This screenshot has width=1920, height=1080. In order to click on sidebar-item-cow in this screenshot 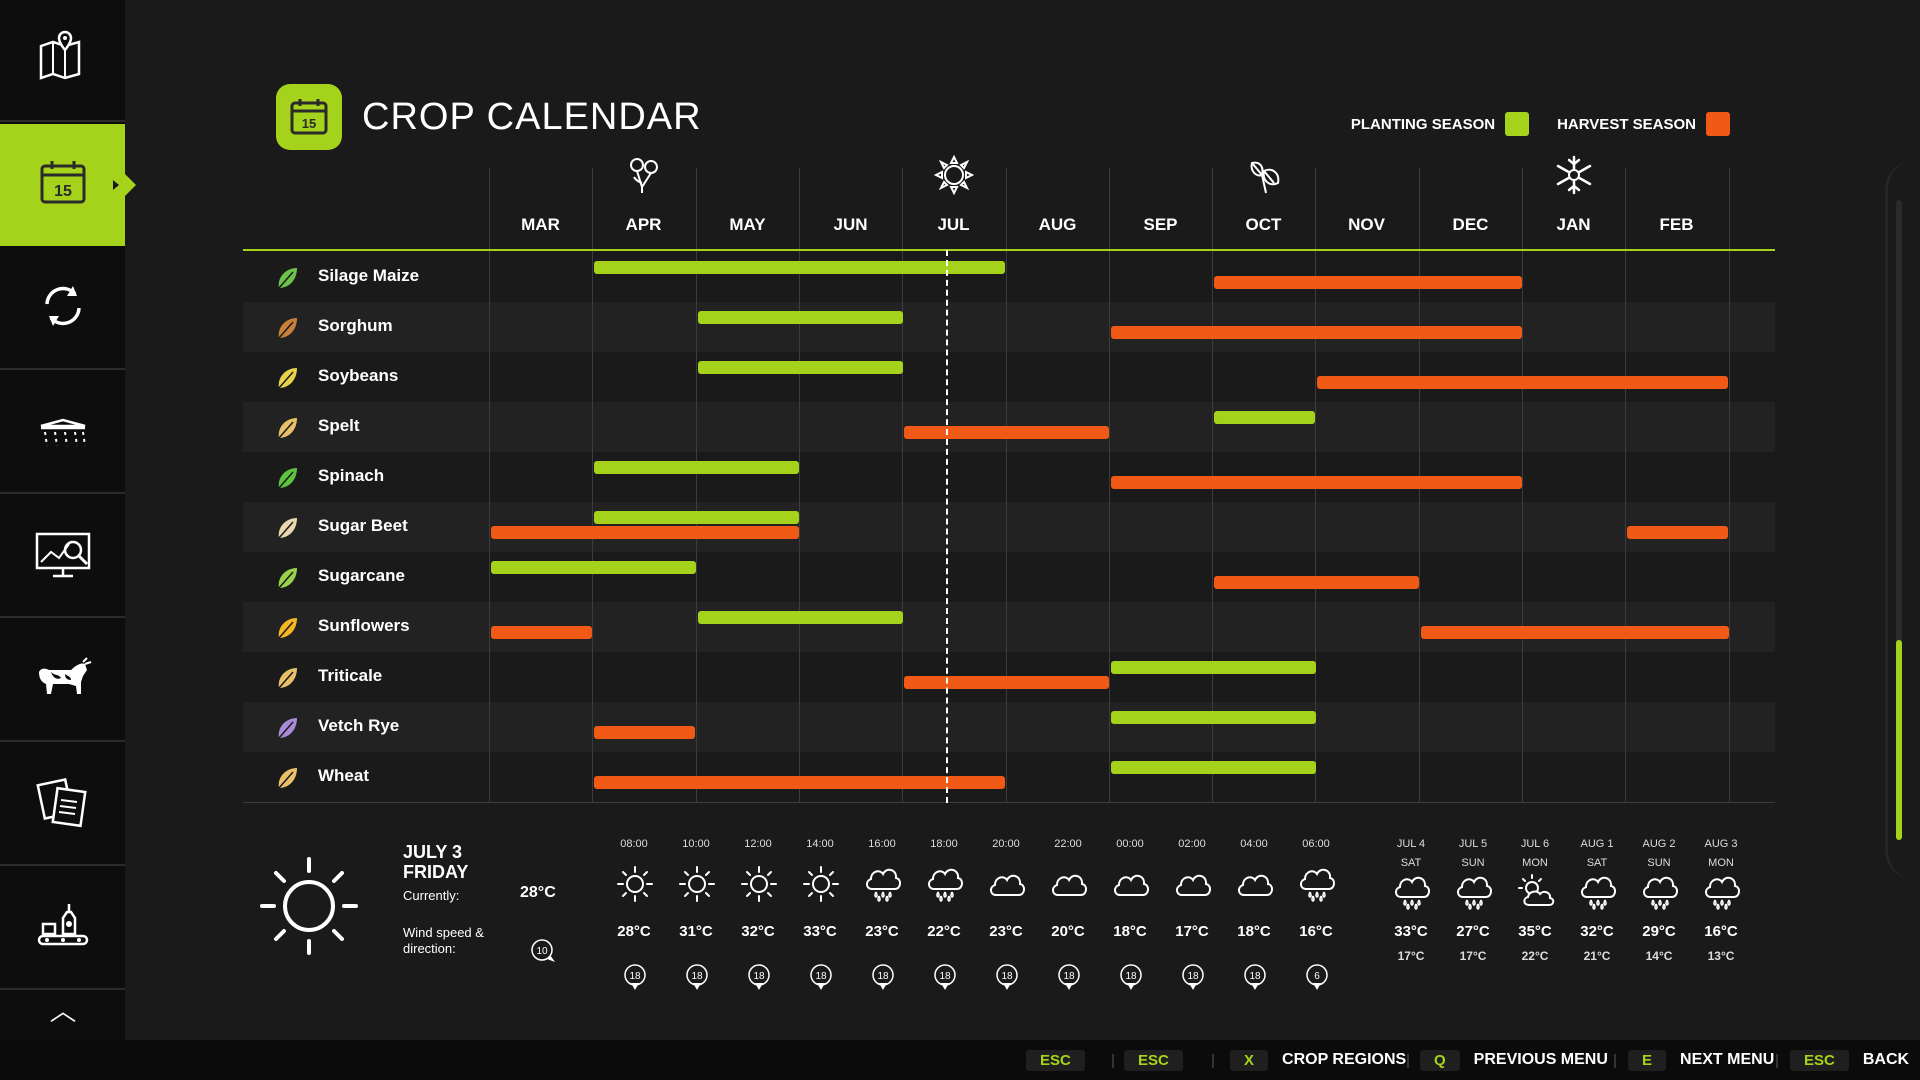, I will do `click(62, 681)`.